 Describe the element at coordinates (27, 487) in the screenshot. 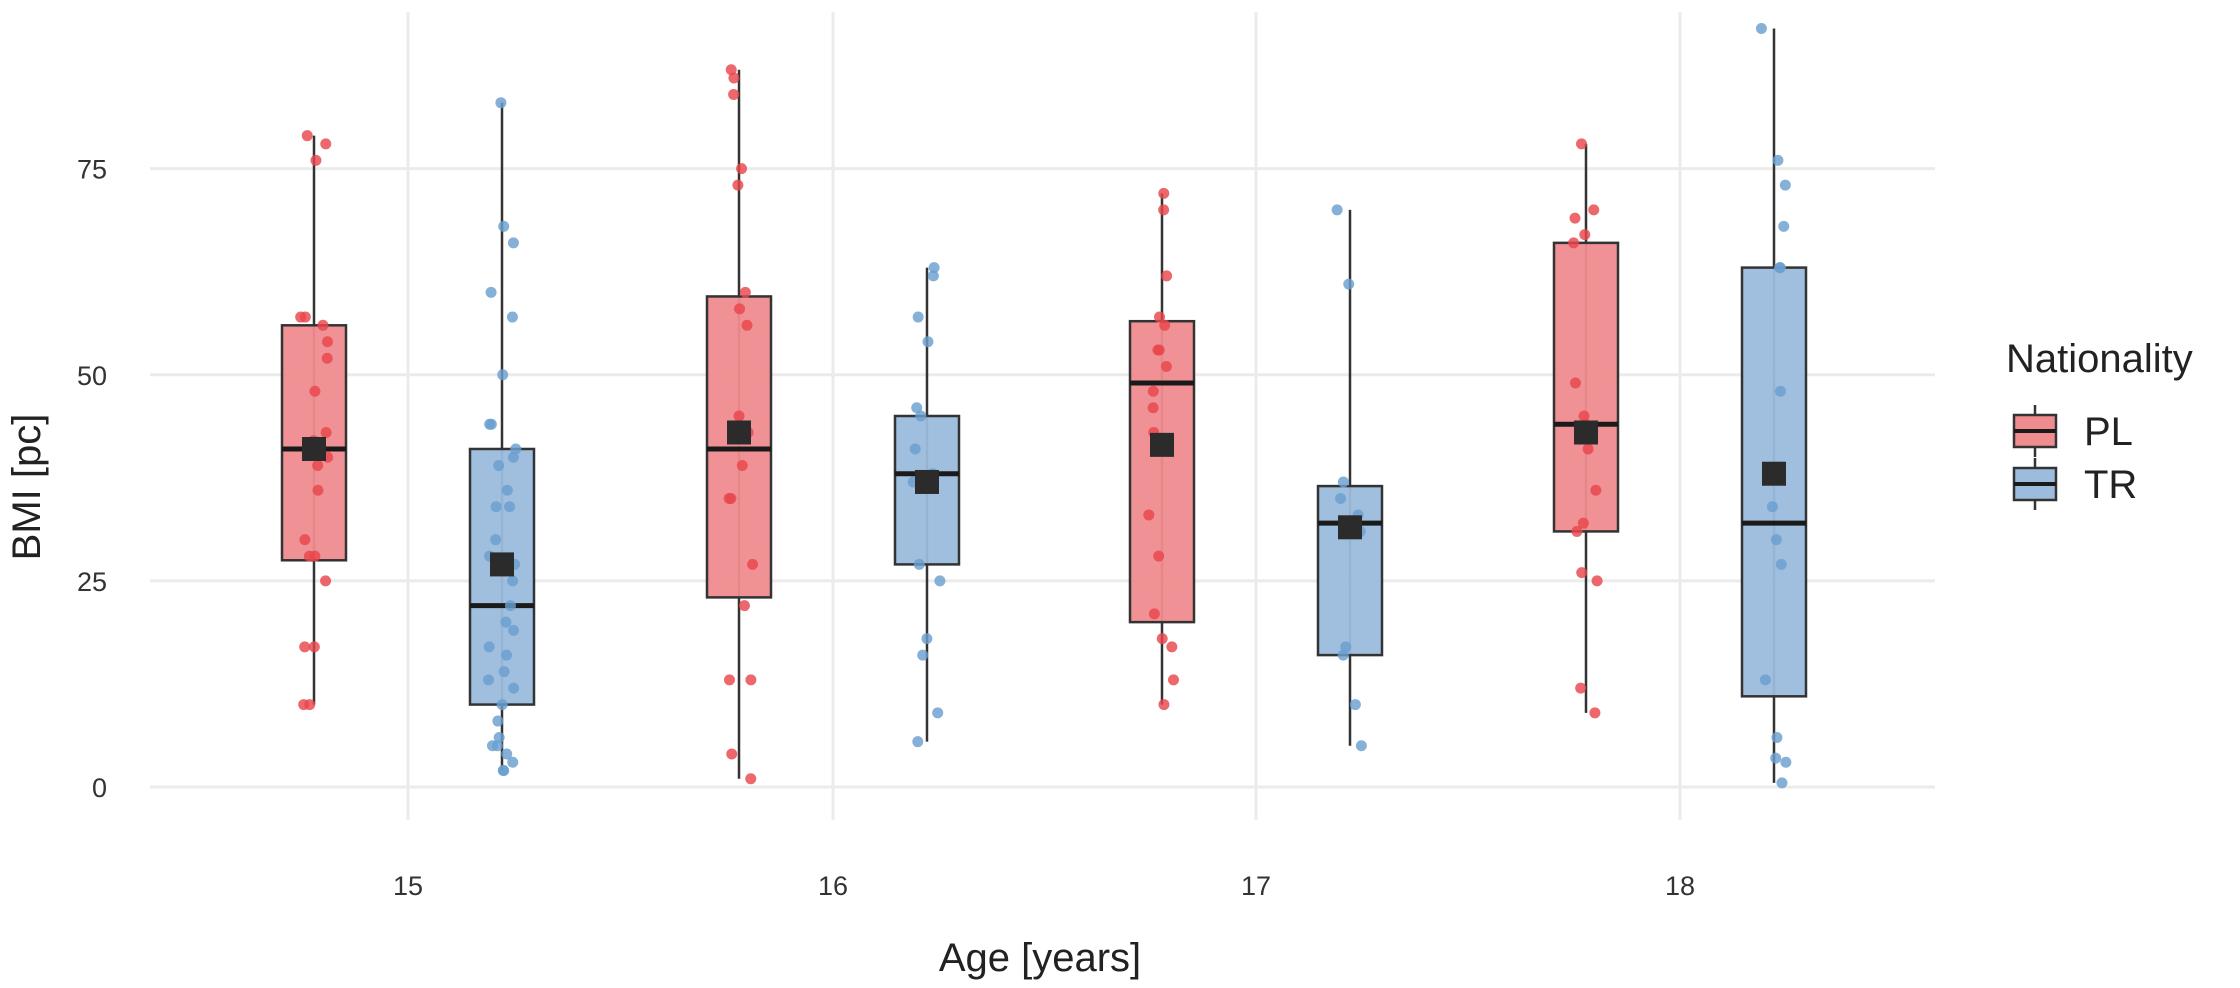

I see `y-axis-title: BMI [pc]` at that location.